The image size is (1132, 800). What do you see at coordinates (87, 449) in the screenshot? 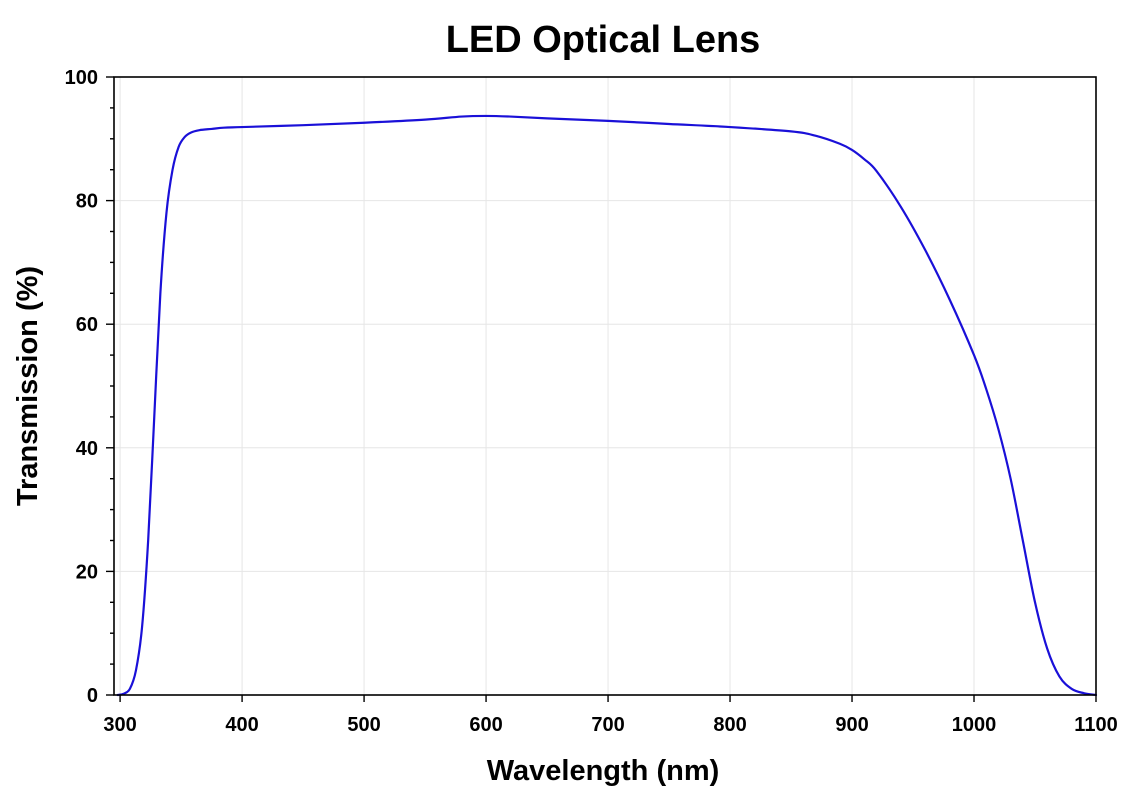
I see `y-tick-label: 40` at bounding box center [87, 449].